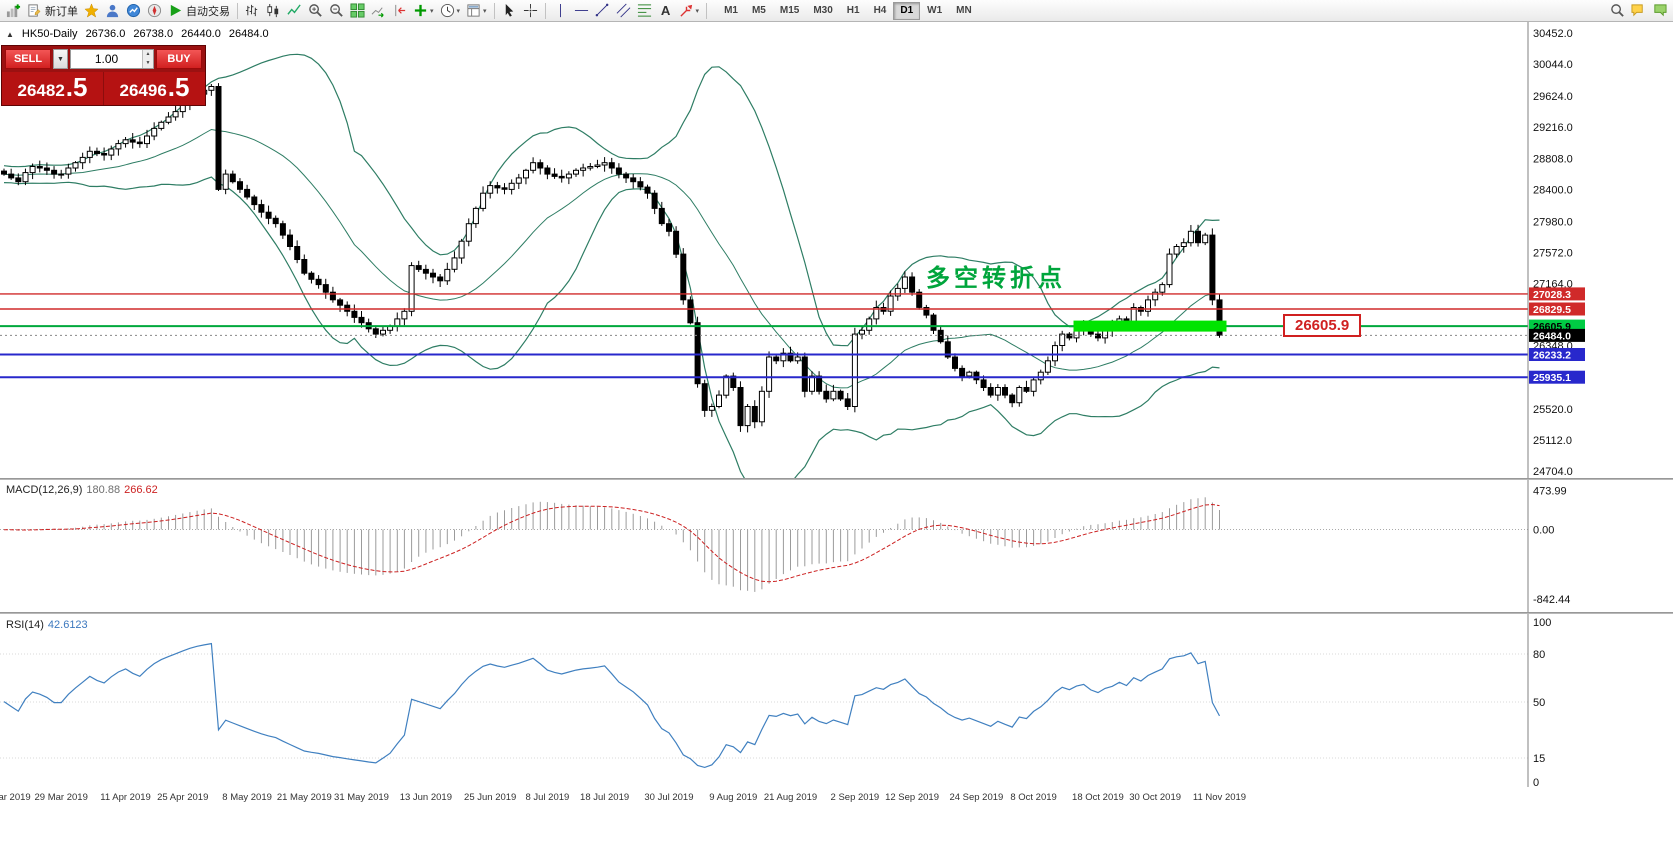  I want to click on new-order-button: 新订单, so click(52, 11).